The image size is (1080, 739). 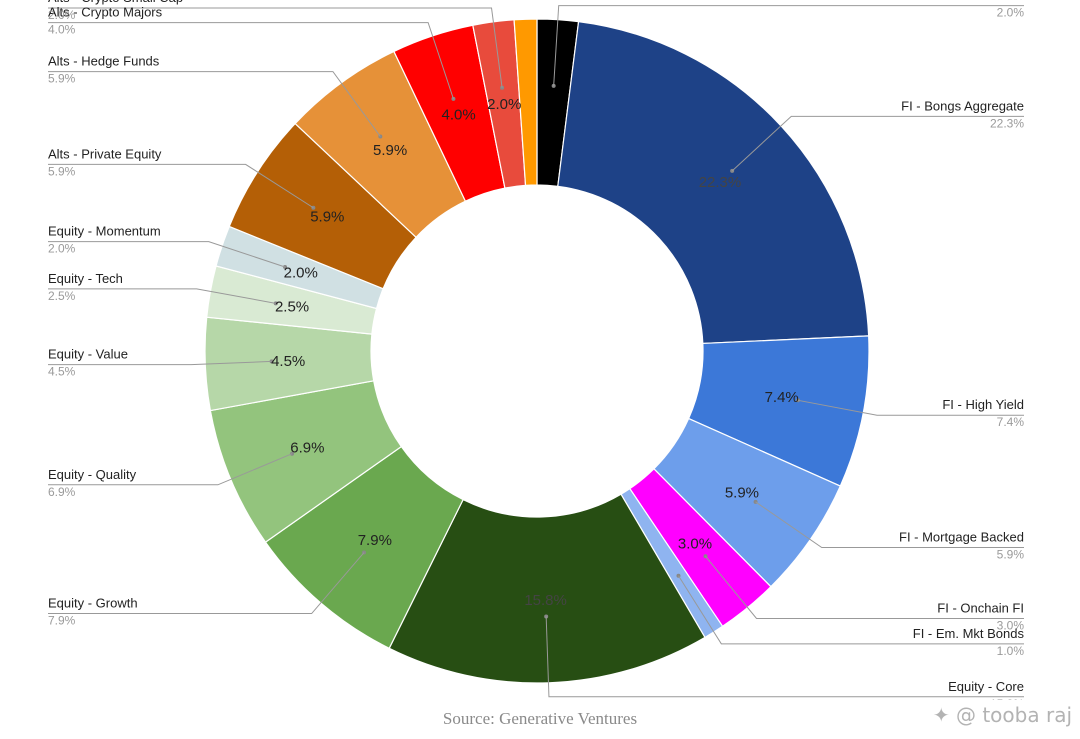 I want to click on legend-label: Equity - Tech, so click(x=85, y=278).